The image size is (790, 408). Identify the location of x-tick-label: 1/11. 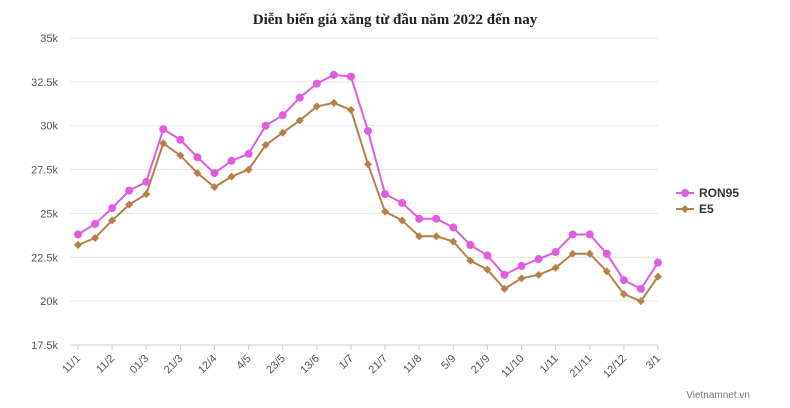
(549, 364).